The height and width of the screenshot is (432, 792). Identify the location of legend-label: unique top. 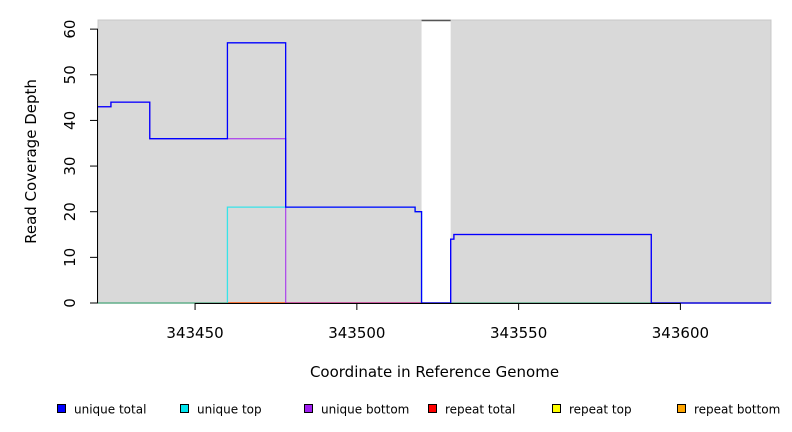
(229, 409).